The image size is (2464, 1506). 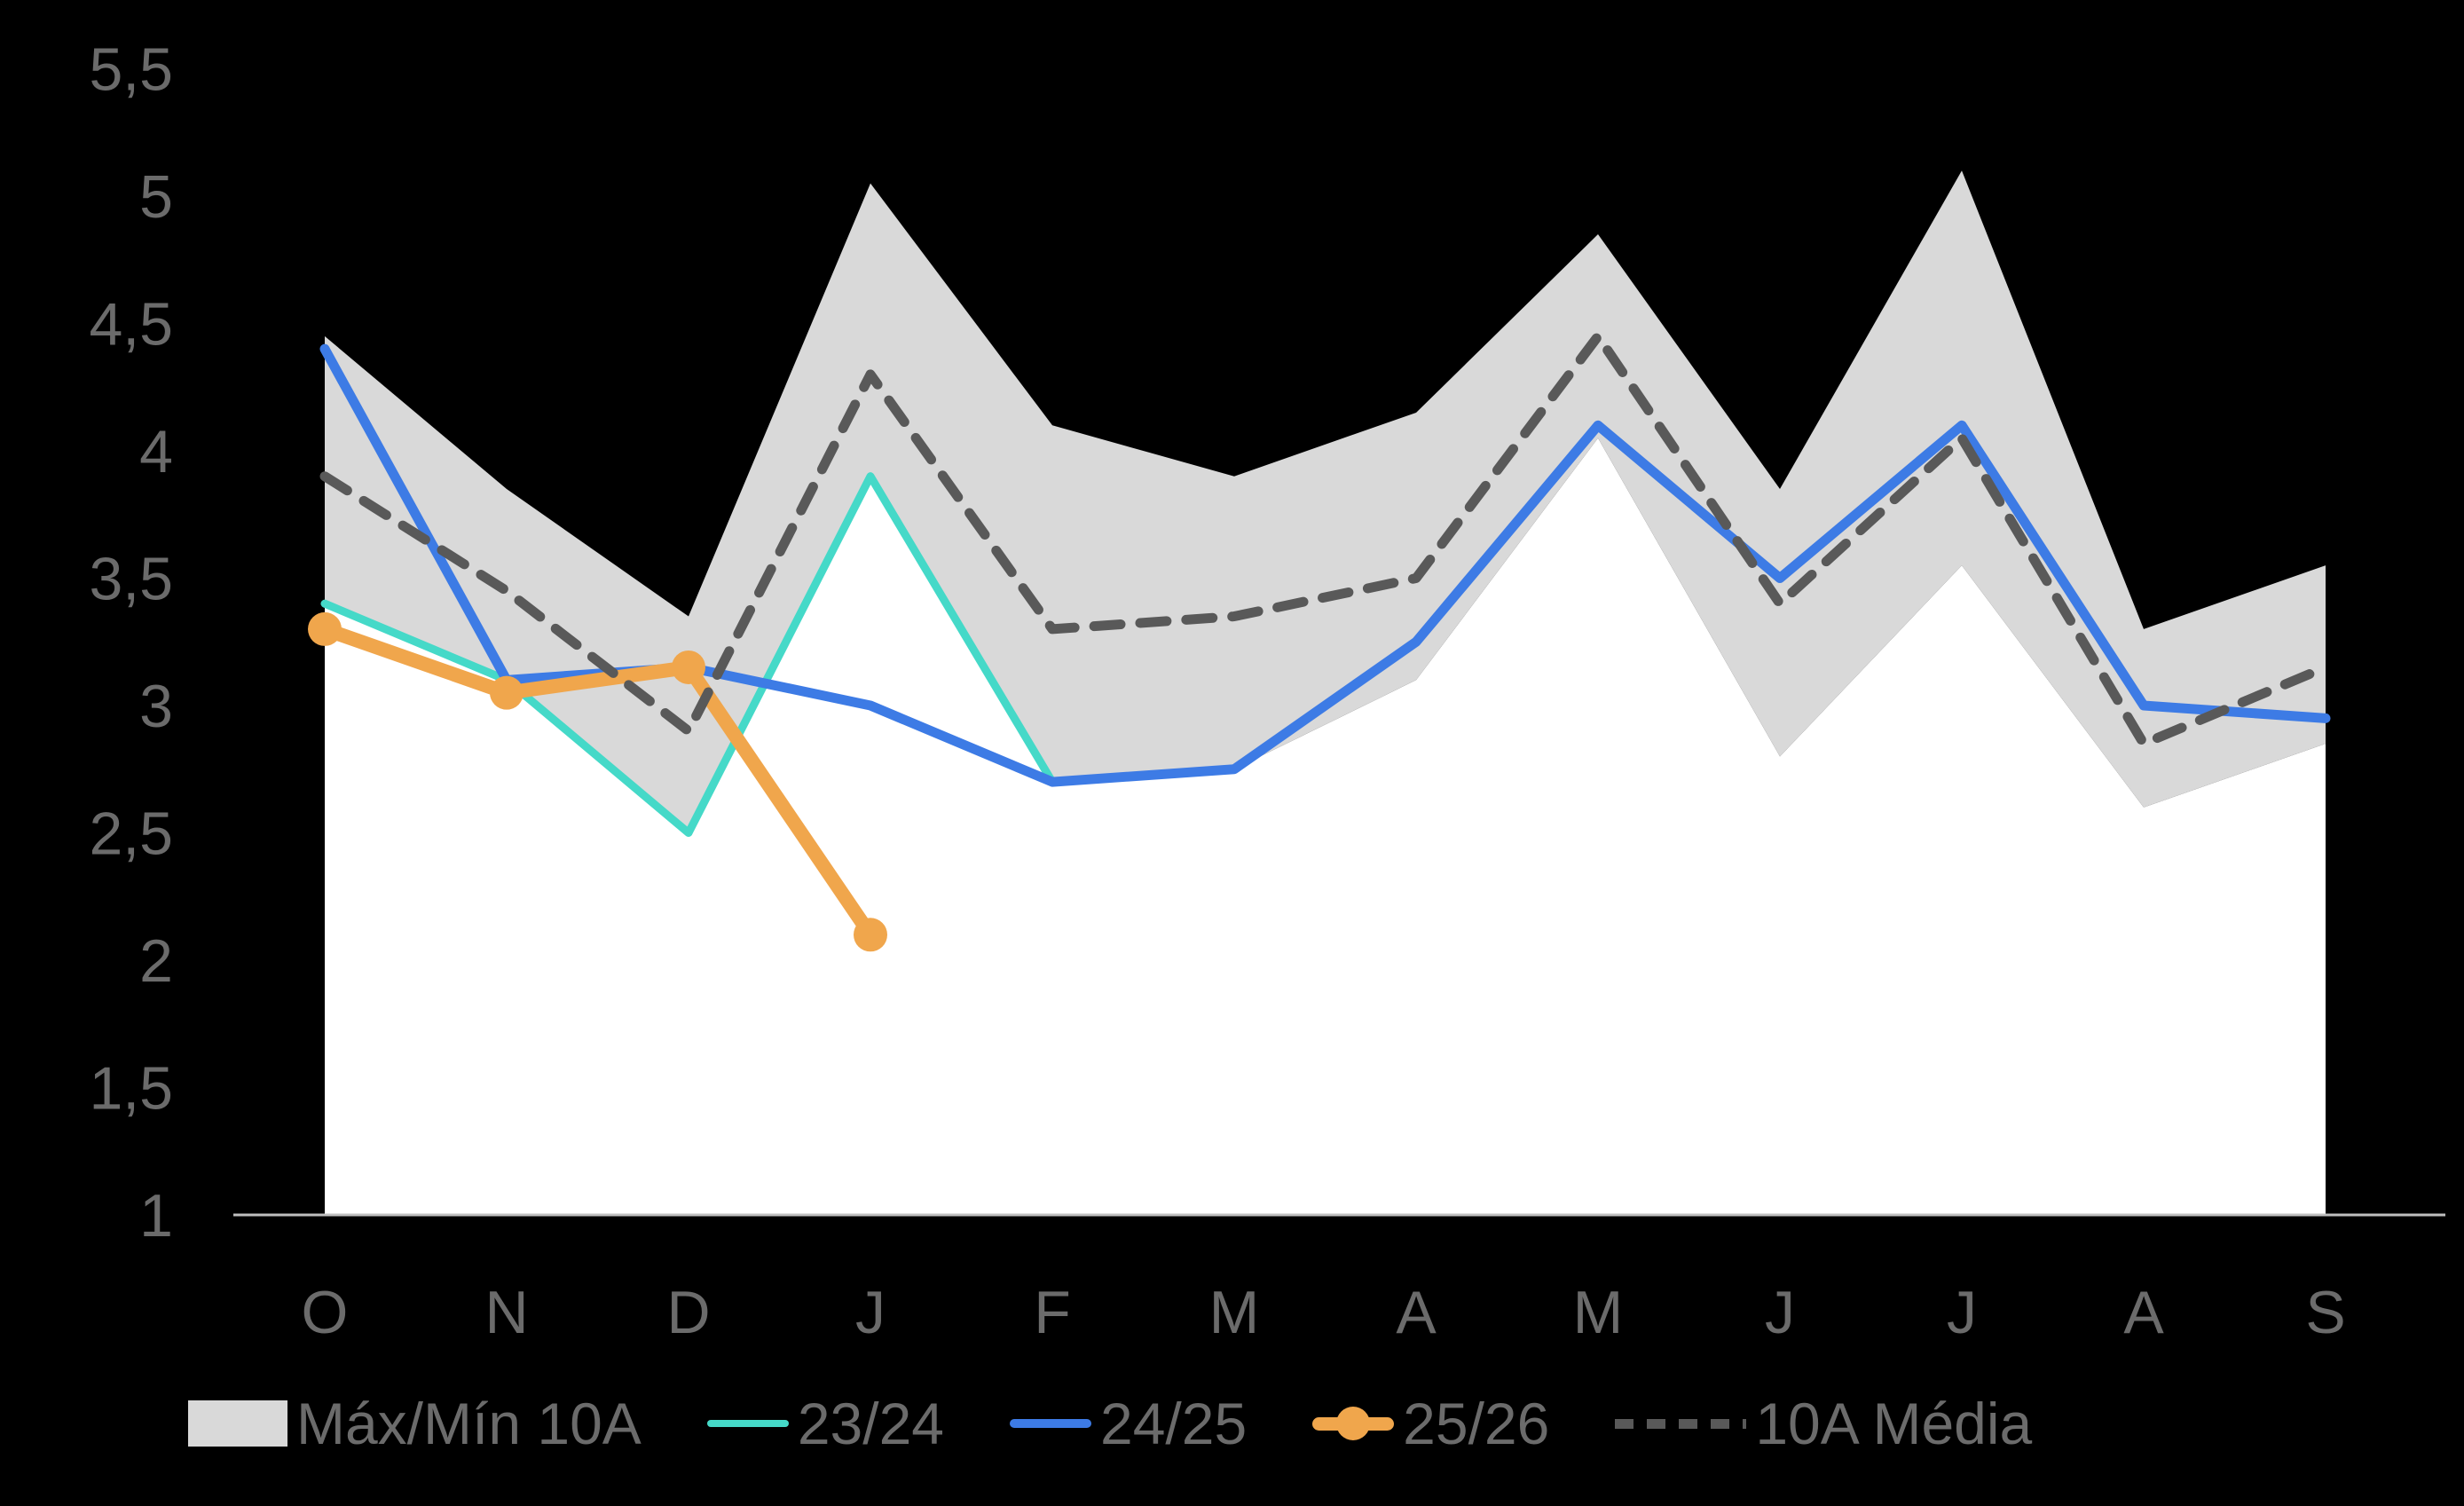 I want to click on legend-item-10a-m-dia: 10A Média, so click(x=1823, y=1423).